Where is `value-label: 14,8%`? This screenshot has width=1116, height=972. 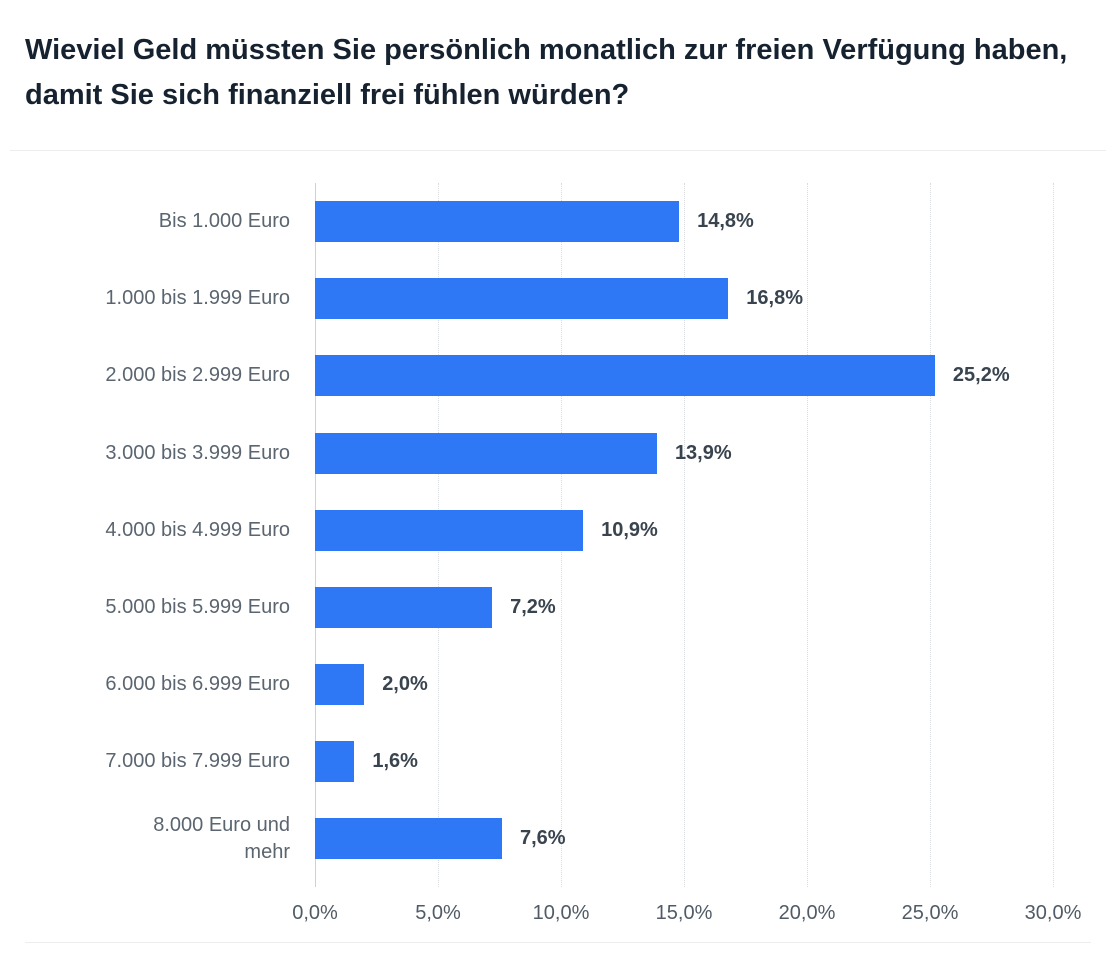
value-label: 14,8% is located at coordinates (725, 220).